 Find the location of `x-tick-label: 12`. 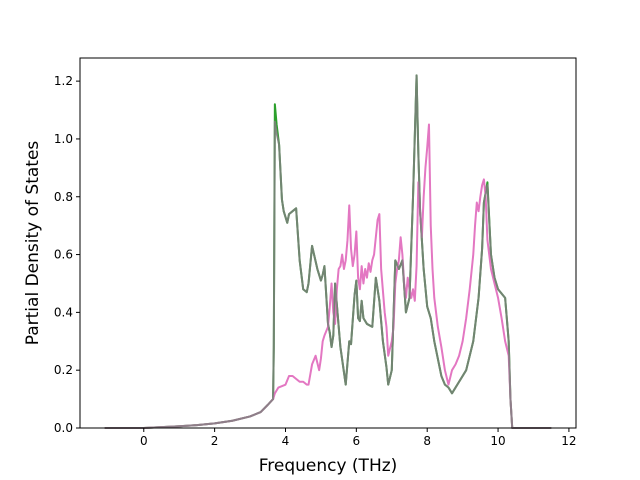

x-tick-label: 12 is located at coordinates (568, 441).